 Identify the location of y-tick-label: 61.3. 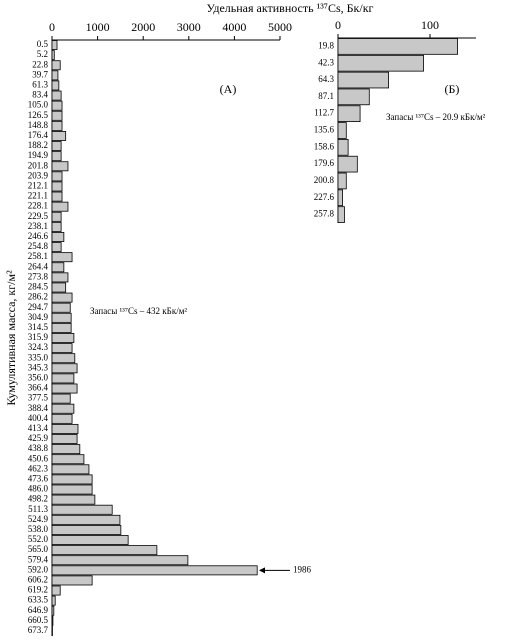
(40, 85).